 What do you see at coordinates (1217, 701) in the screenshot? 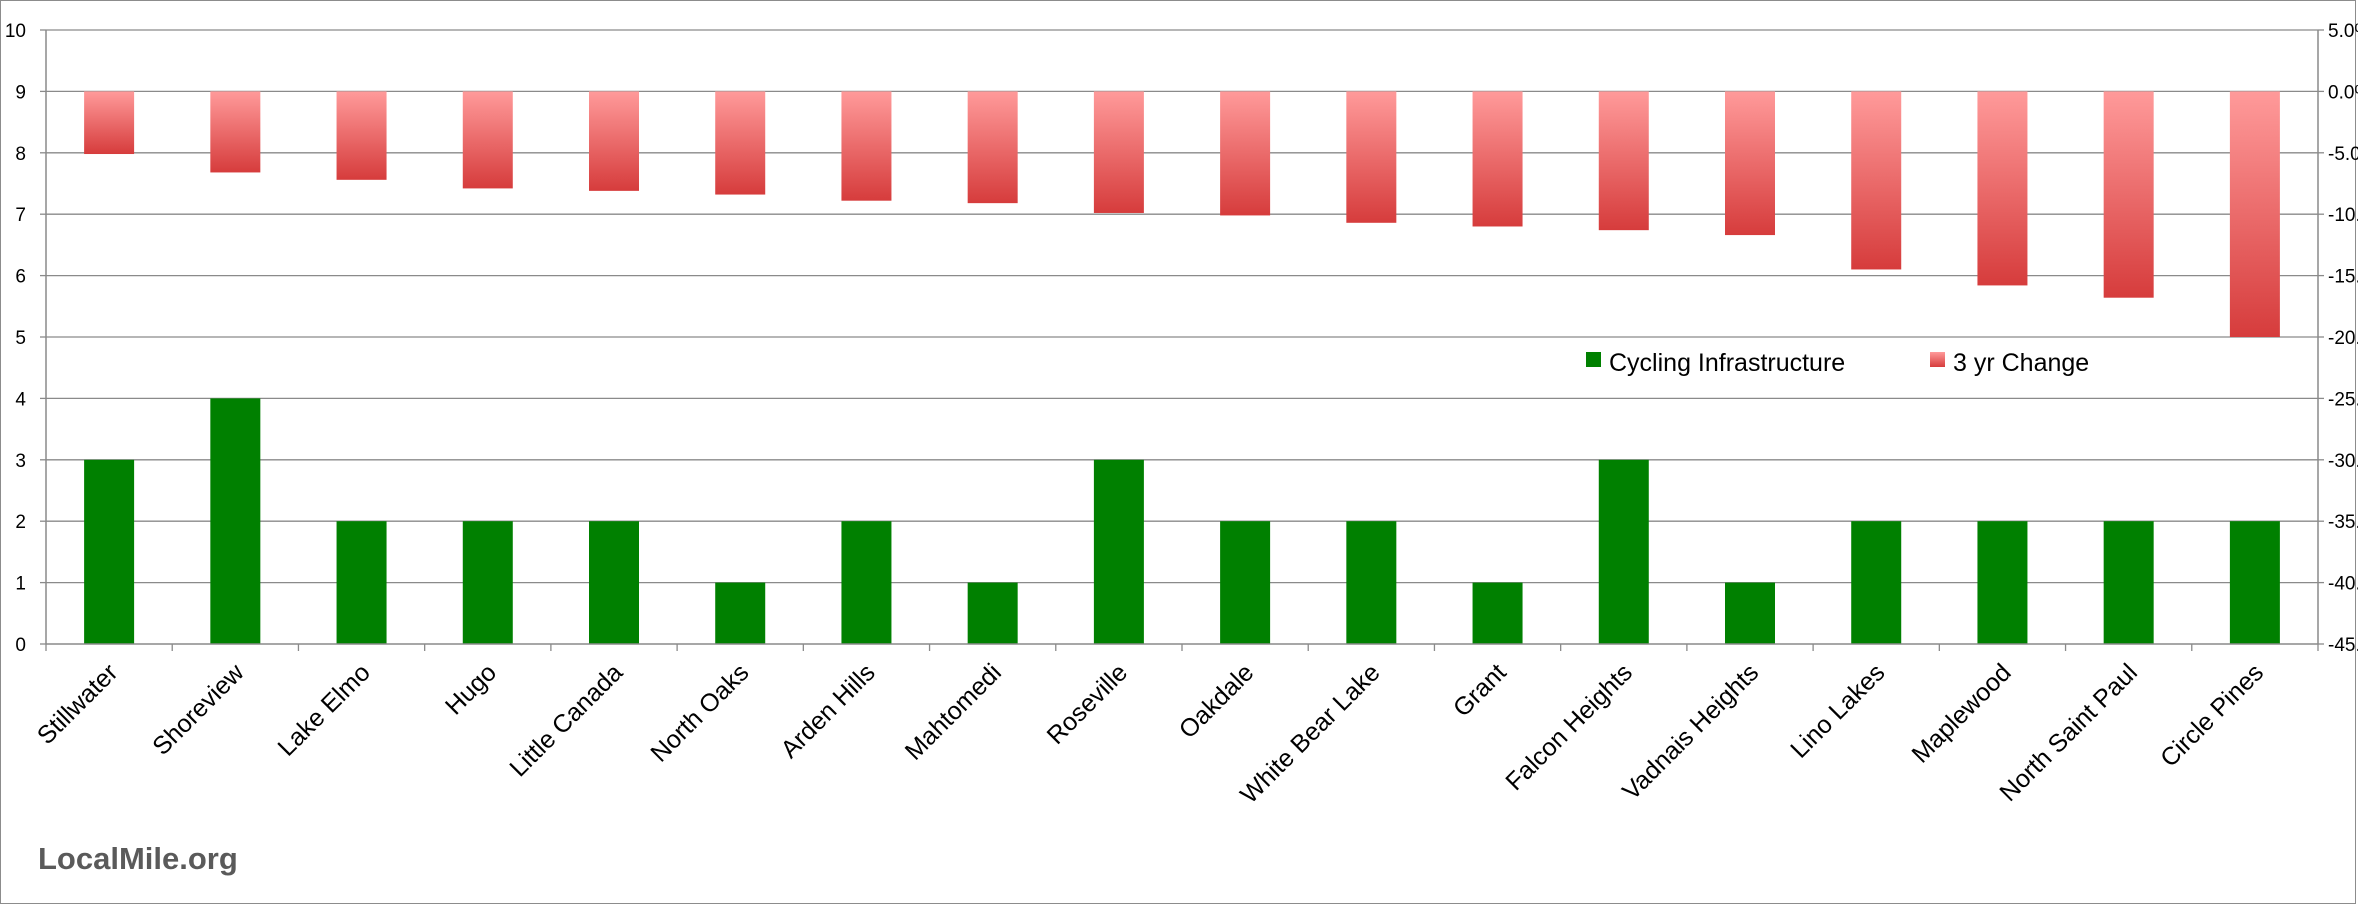
I see `x-category-label: Oakdale` at bounding box center [1217, 701].